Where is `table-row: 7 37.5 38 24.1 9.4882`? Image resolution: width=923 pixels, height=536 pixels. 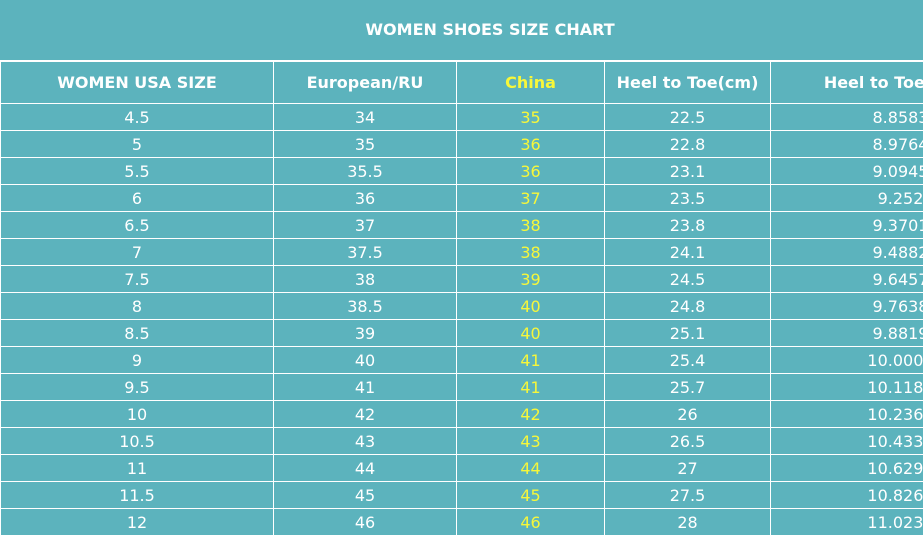
table-row: 7 37.5 38 24.1 9.4882 is located at coordinates (461, 252).